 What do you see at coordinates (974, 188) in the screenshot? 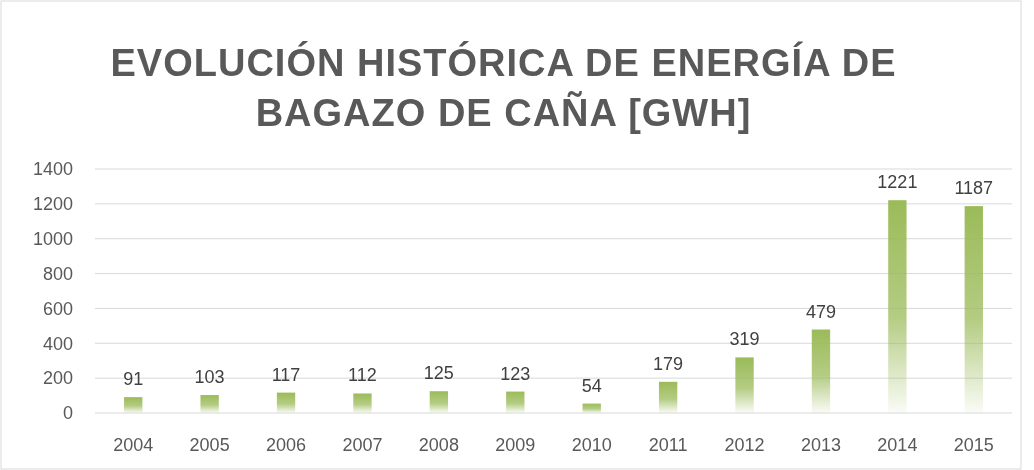
I see `data-label: 1187` at bounding box center [974, 188].